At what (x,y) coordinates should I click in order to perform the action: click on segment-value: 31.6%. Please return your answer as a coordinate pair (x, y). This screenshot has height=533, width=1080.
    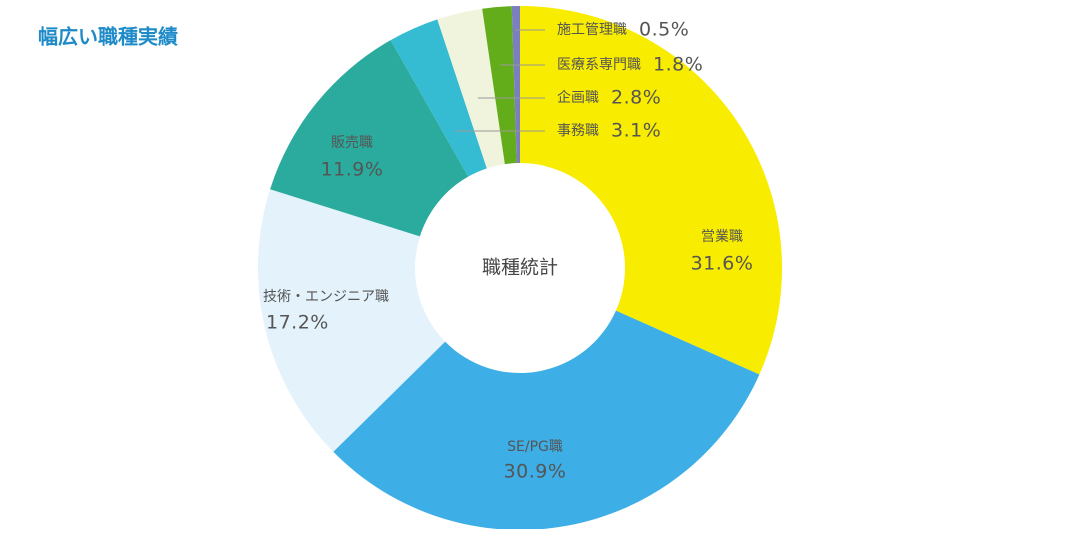
    Looking at the image, I should click on (722, 264).